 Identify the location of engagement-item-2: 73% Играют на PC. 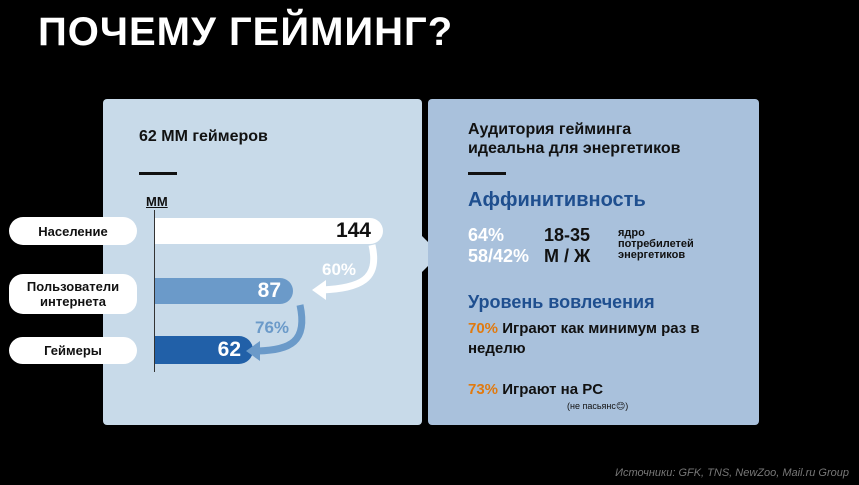
(535, 390).